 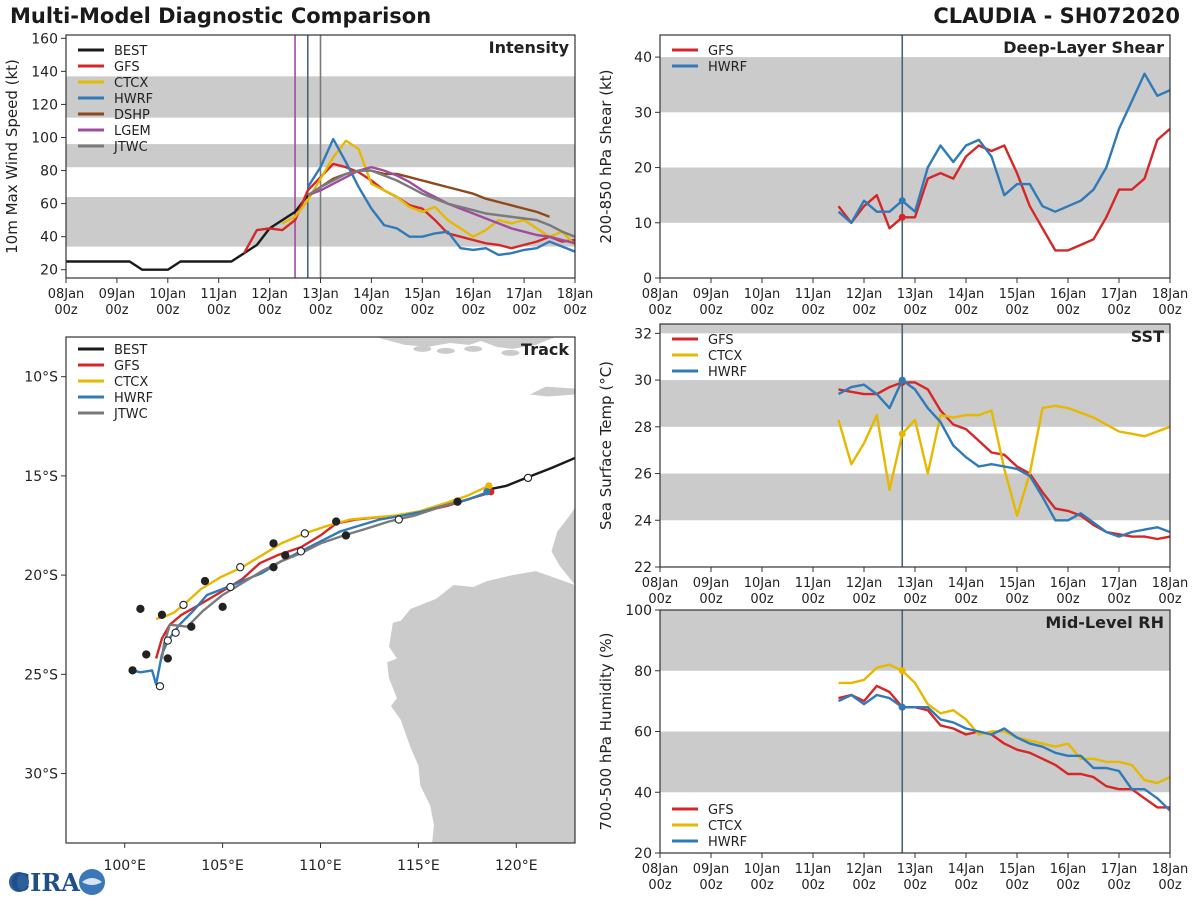 What do you see at coordinates (1119, 583) in the screenshot?
I see `sst-xtick-label-day: 17Jan` at bounding box center [1119, 583].